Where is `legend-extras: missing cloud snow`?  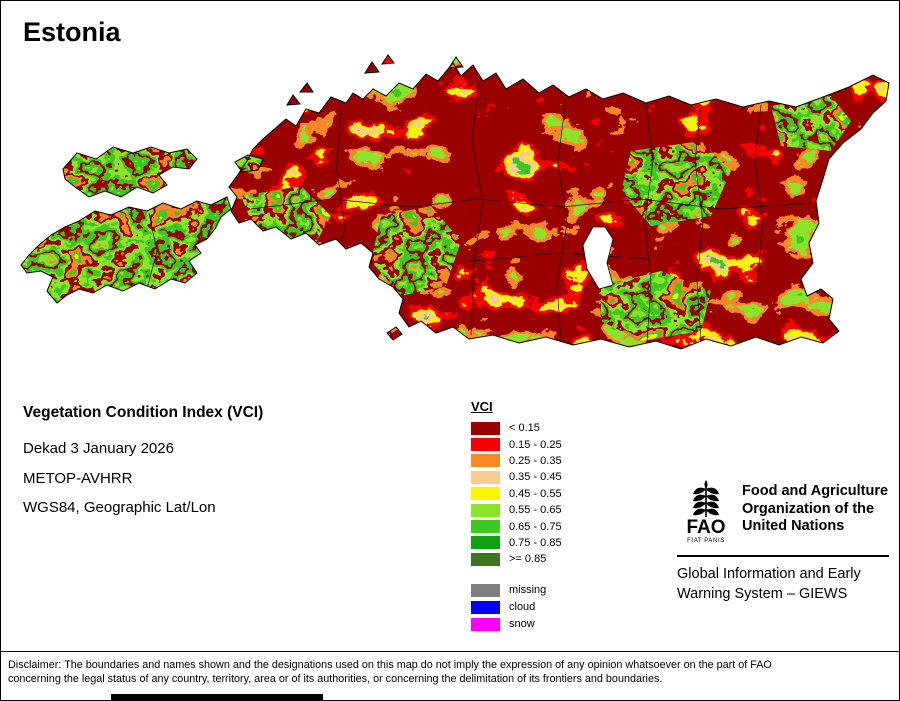
legend-extras: missing cloud snow is located at coordinates (516, 607).